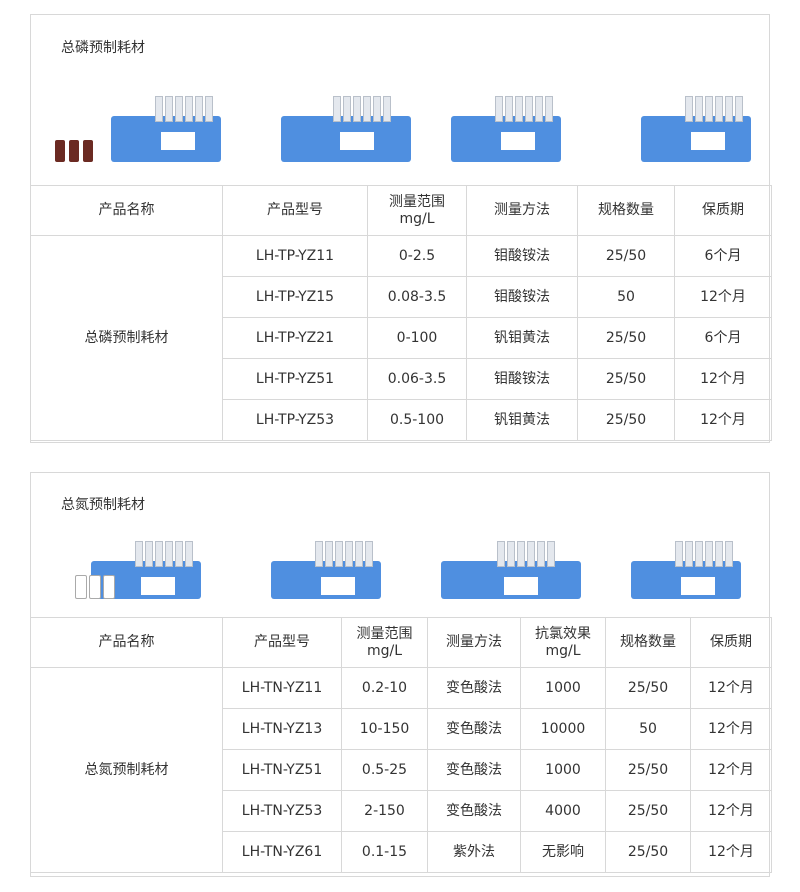 This screenshot has height=892, width=800. What do you see at coordinates (295, 256) in the screenshot?
I see `table-cell: LH-TP-YZ11` at bounding box center [295, 256].